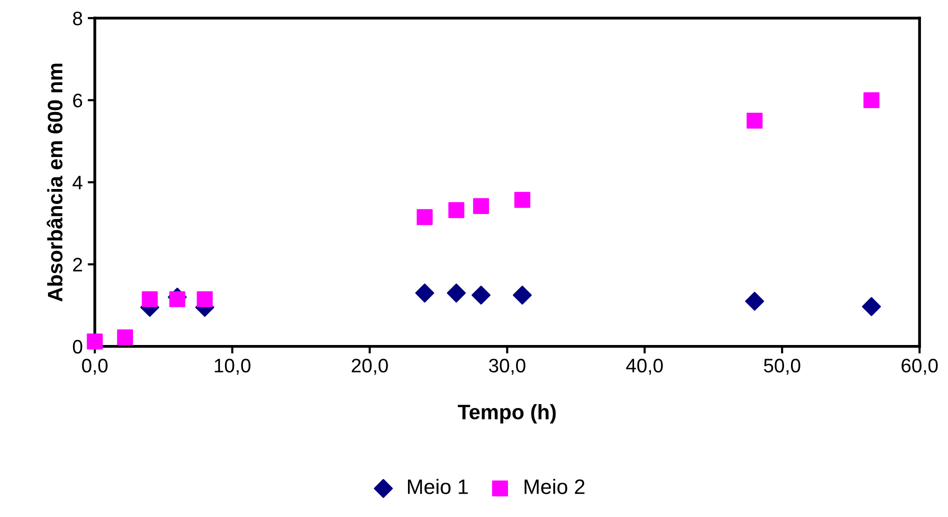 The image size is (948, 517). Describe the element at coordinates (782, 366) in the screenshot. I see `x-tick-label: 50,0` at that location.